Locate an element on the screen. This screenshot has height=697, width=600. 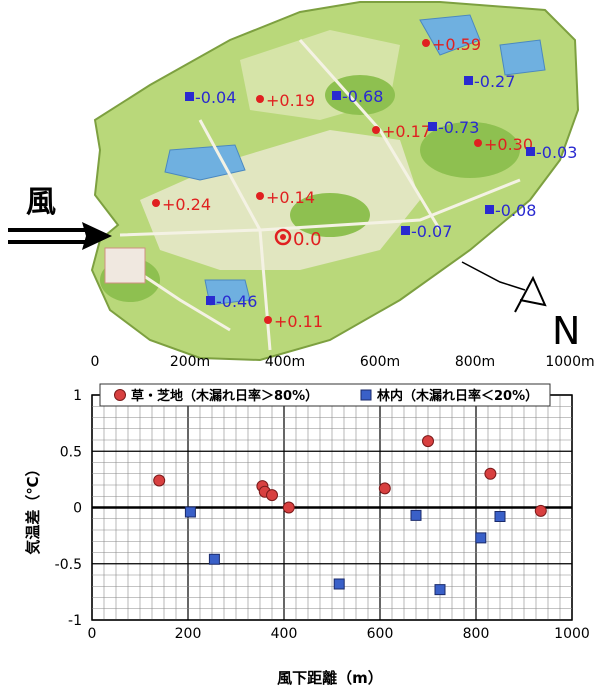
x-tick-label: 800 is located at coordinates (476, 634).